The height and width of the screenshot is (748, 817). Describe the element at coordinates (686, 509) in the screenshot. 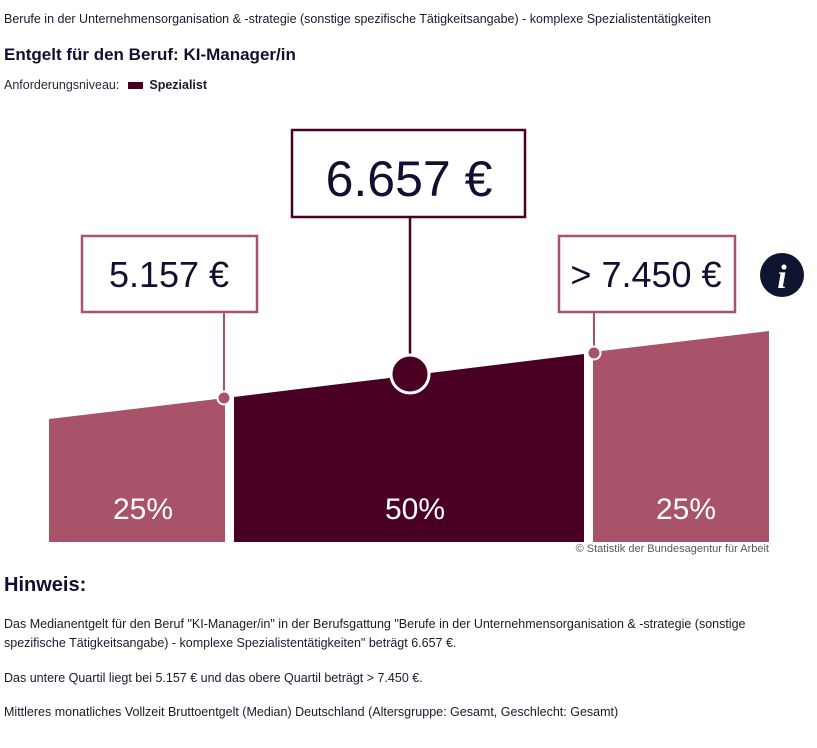

I see `share-label-upper: 25%` at that location.